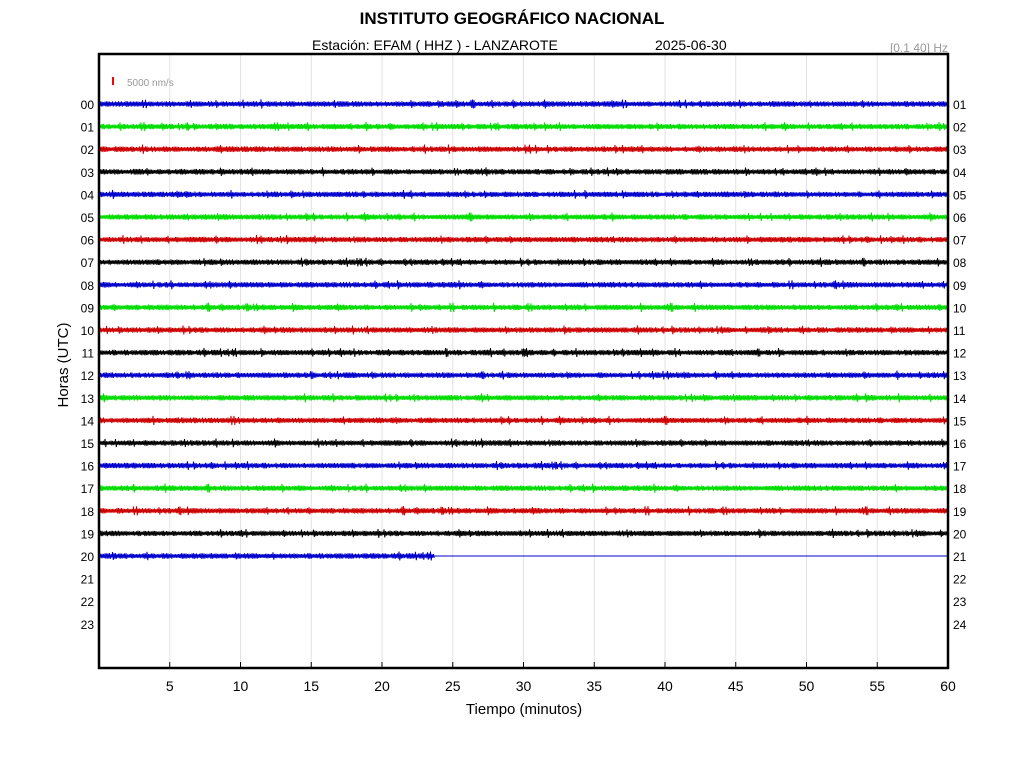  What do you see at coordinates (88, 421) in the screenshot?
I see `y-tick-label-left: 14` at bounding box center [88, 421].